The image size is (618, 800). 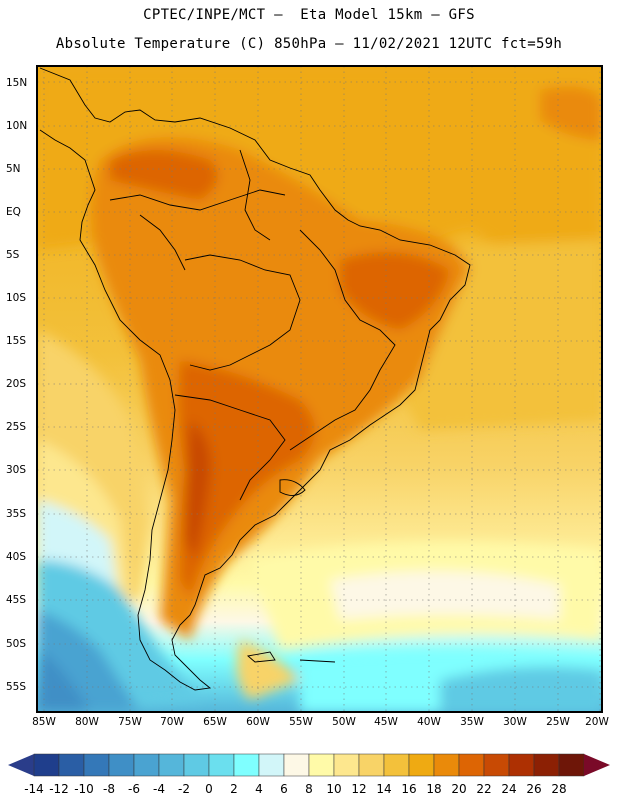 What do you see at coordinates (16, 384) in the screenshot?
I see `lat-label-20s: 20S` at bounding box center [16, 384].